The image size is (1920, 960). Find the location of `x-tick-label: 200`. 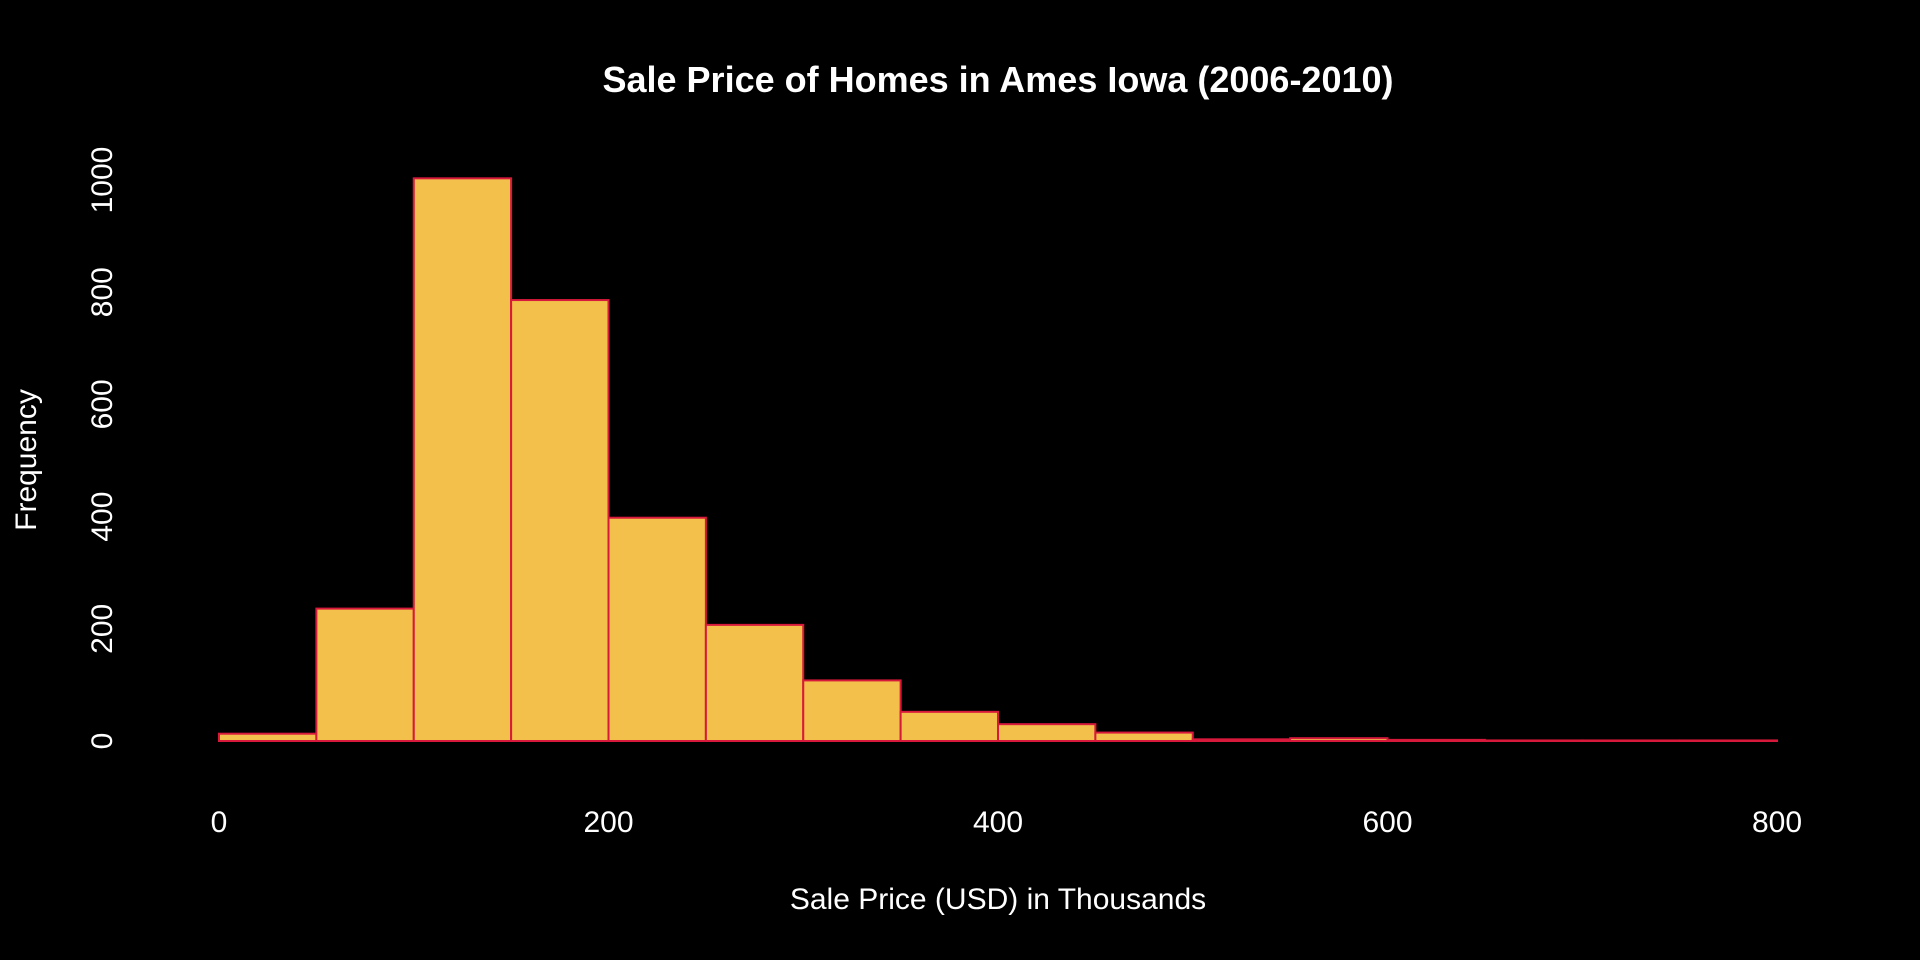

x-tick-label: 200 is located at coordinates (608, 822).